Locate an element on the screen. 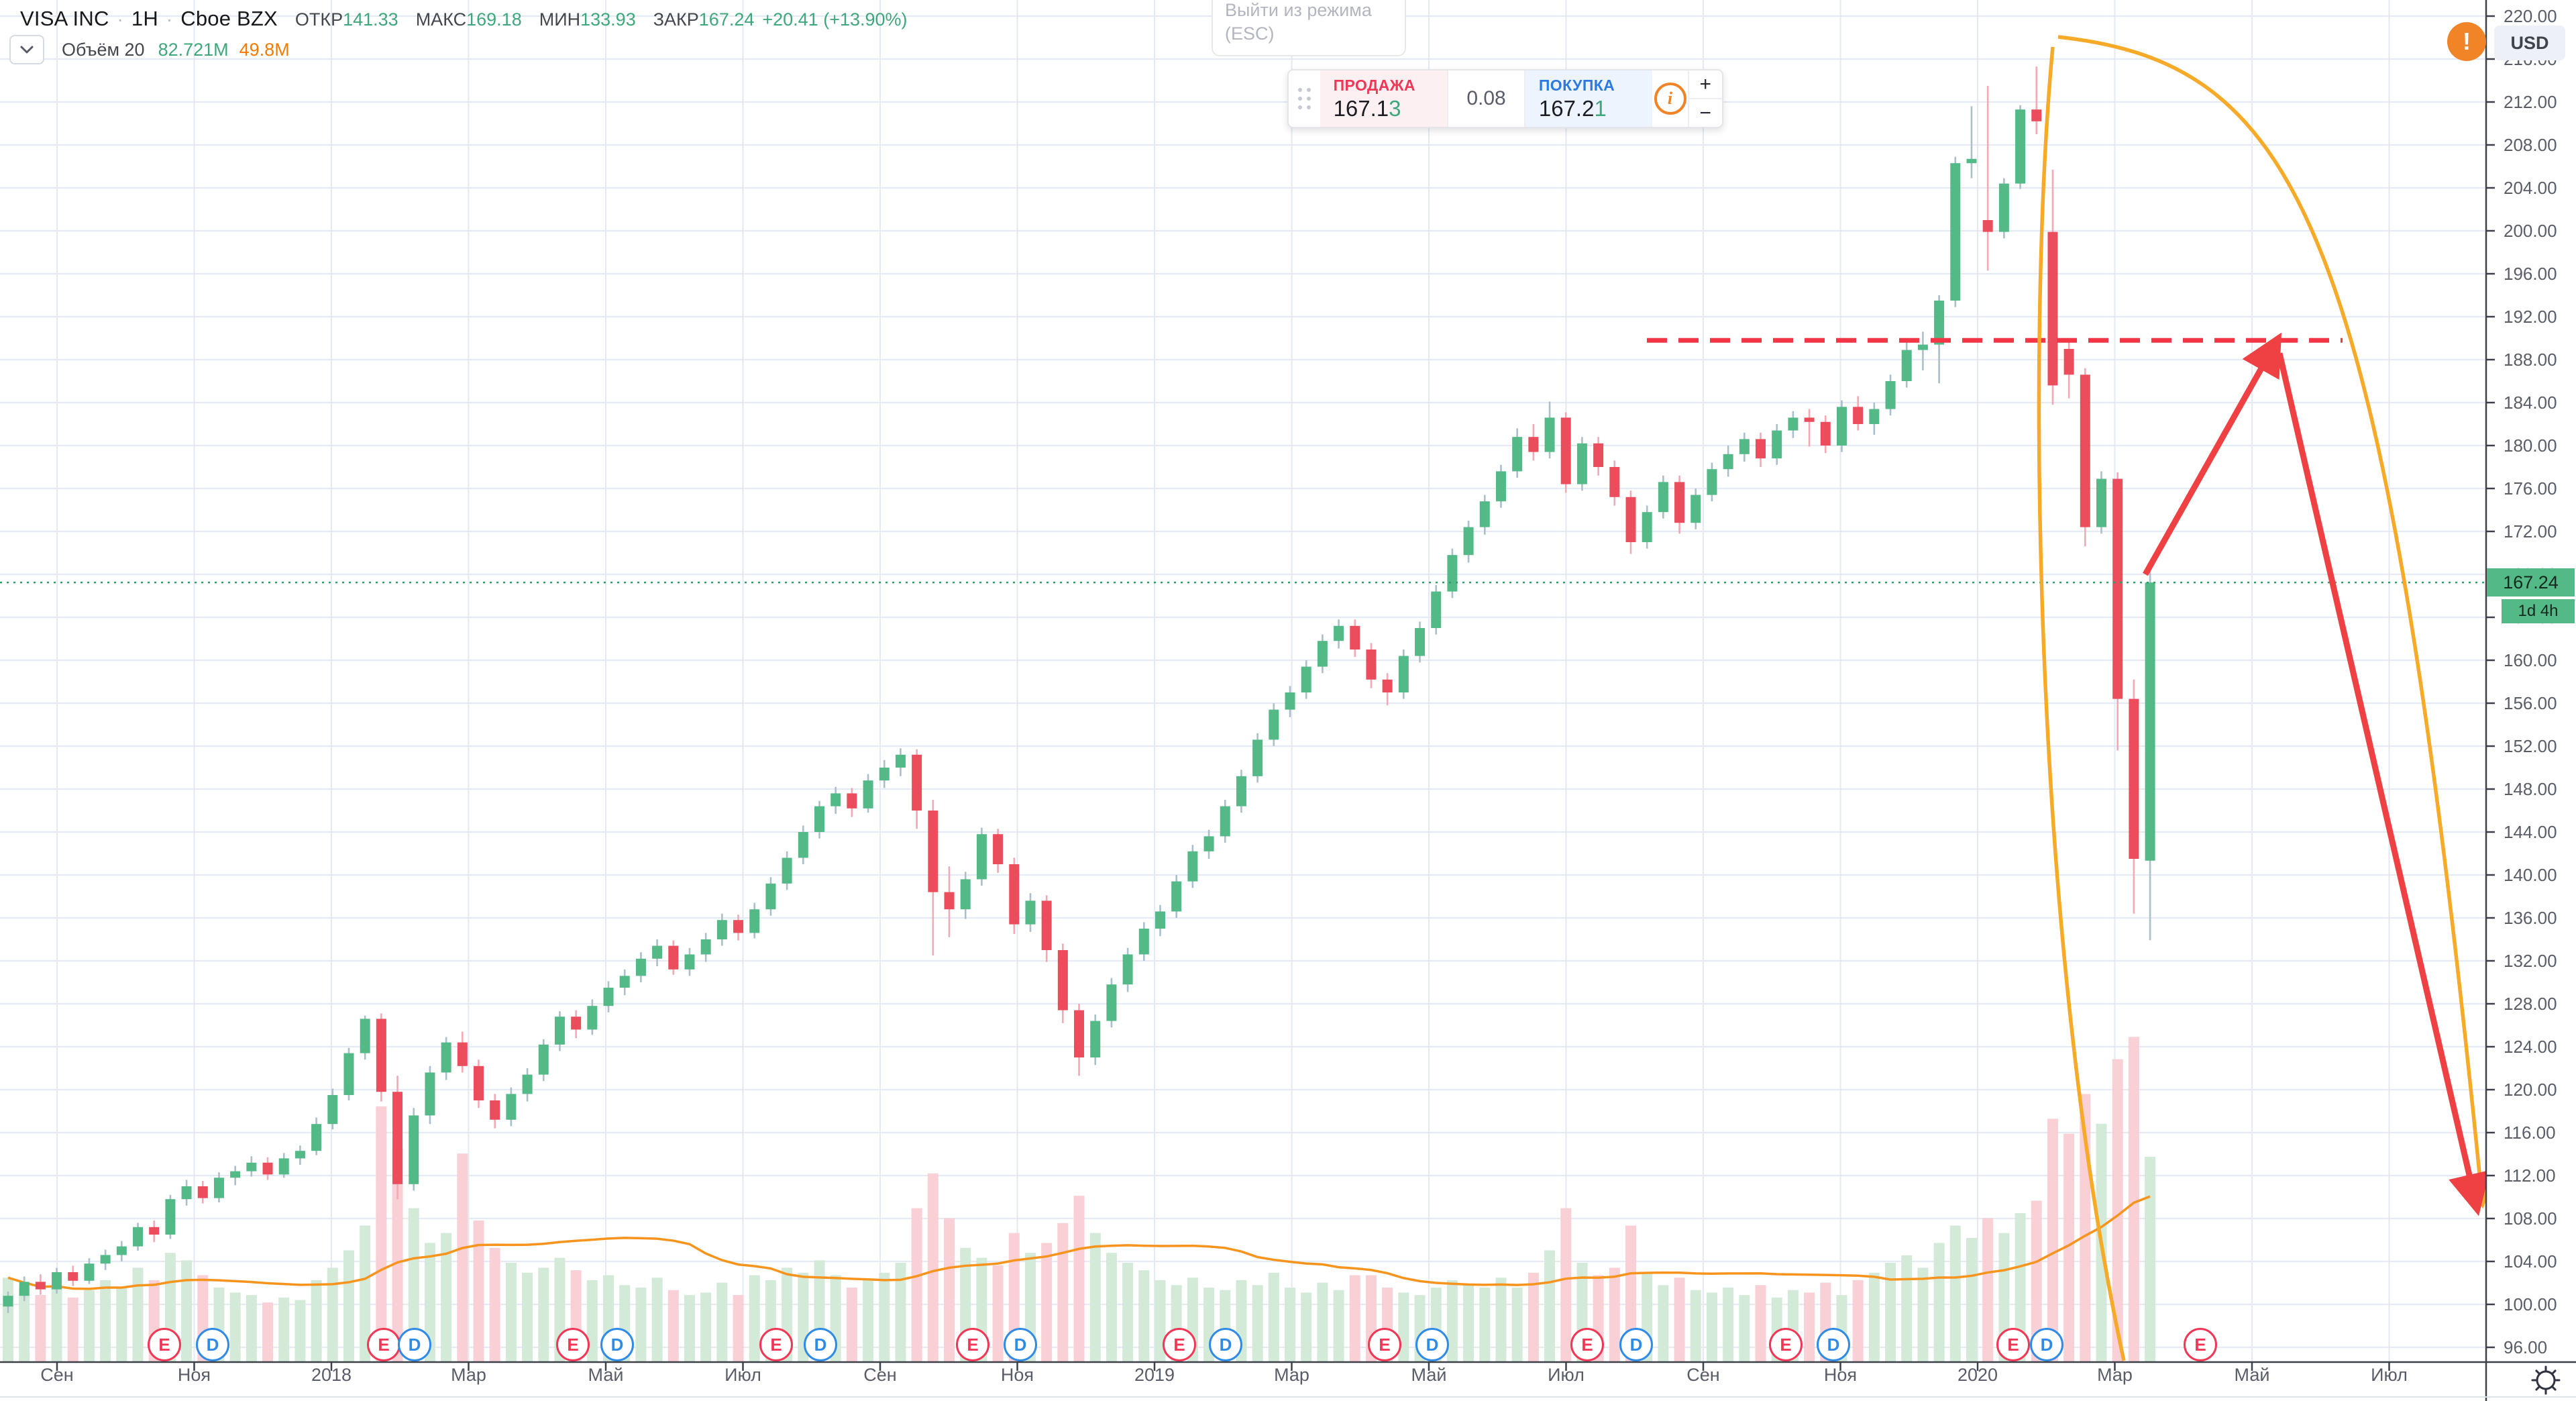  svg-text: E is located at coordinates (572, 1345).